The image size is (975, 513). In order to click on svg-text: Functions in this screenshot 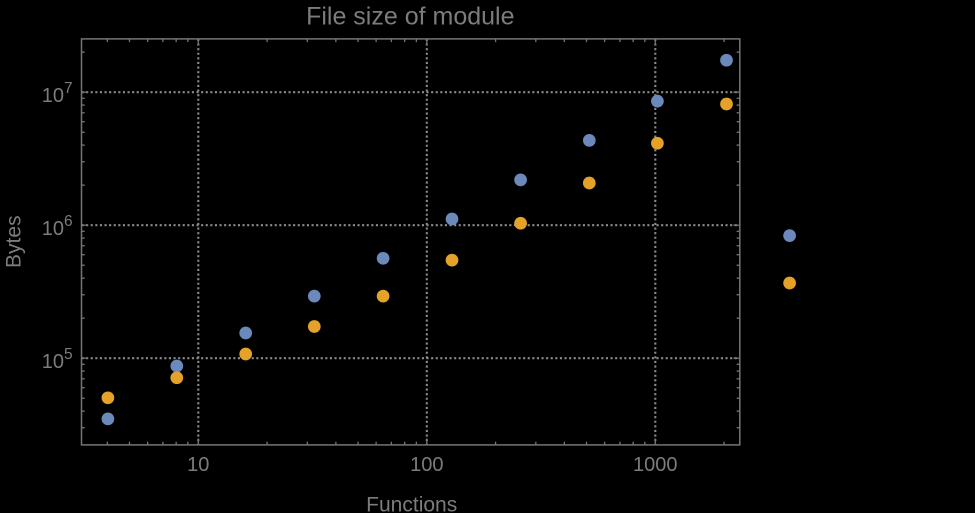, I will do `click(411, 503)`.